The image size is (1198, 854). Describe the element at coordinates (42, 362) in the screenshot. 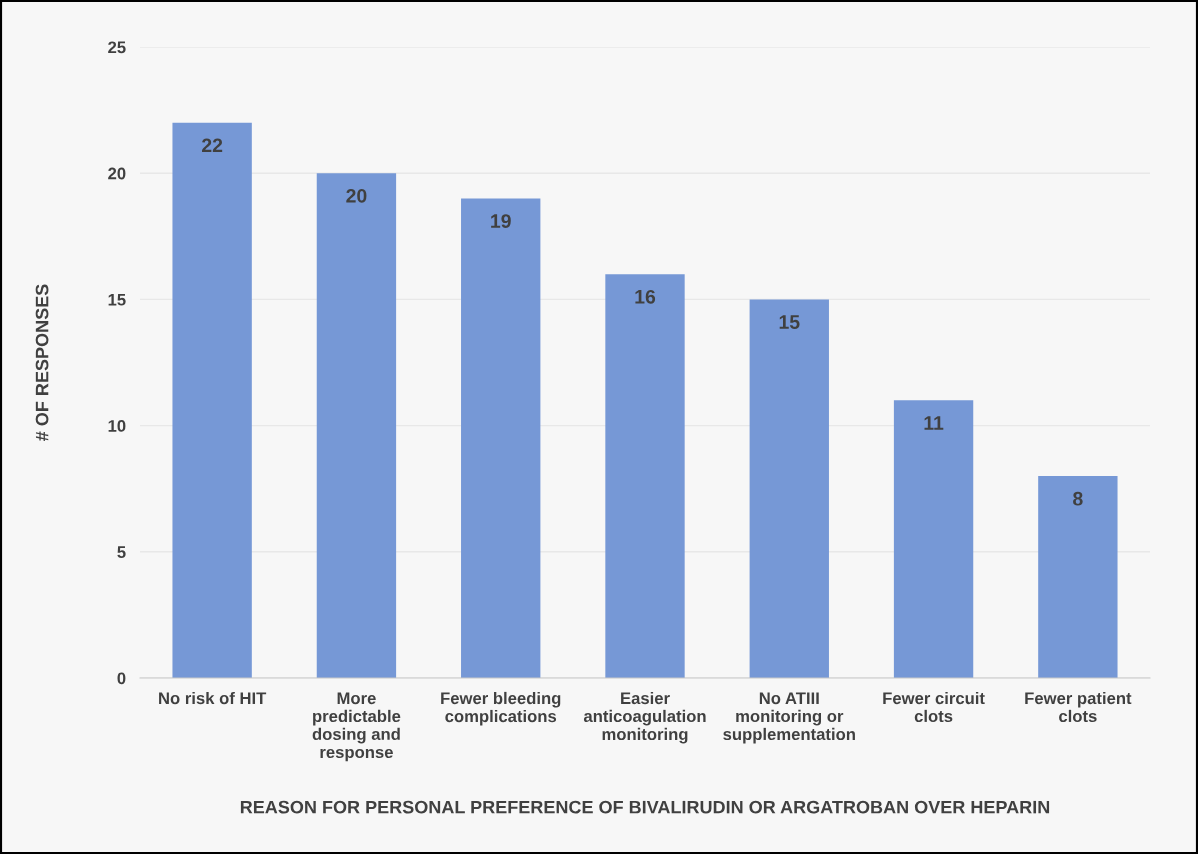

I see `y-axis-title: # OF RESPONSES` at that location.